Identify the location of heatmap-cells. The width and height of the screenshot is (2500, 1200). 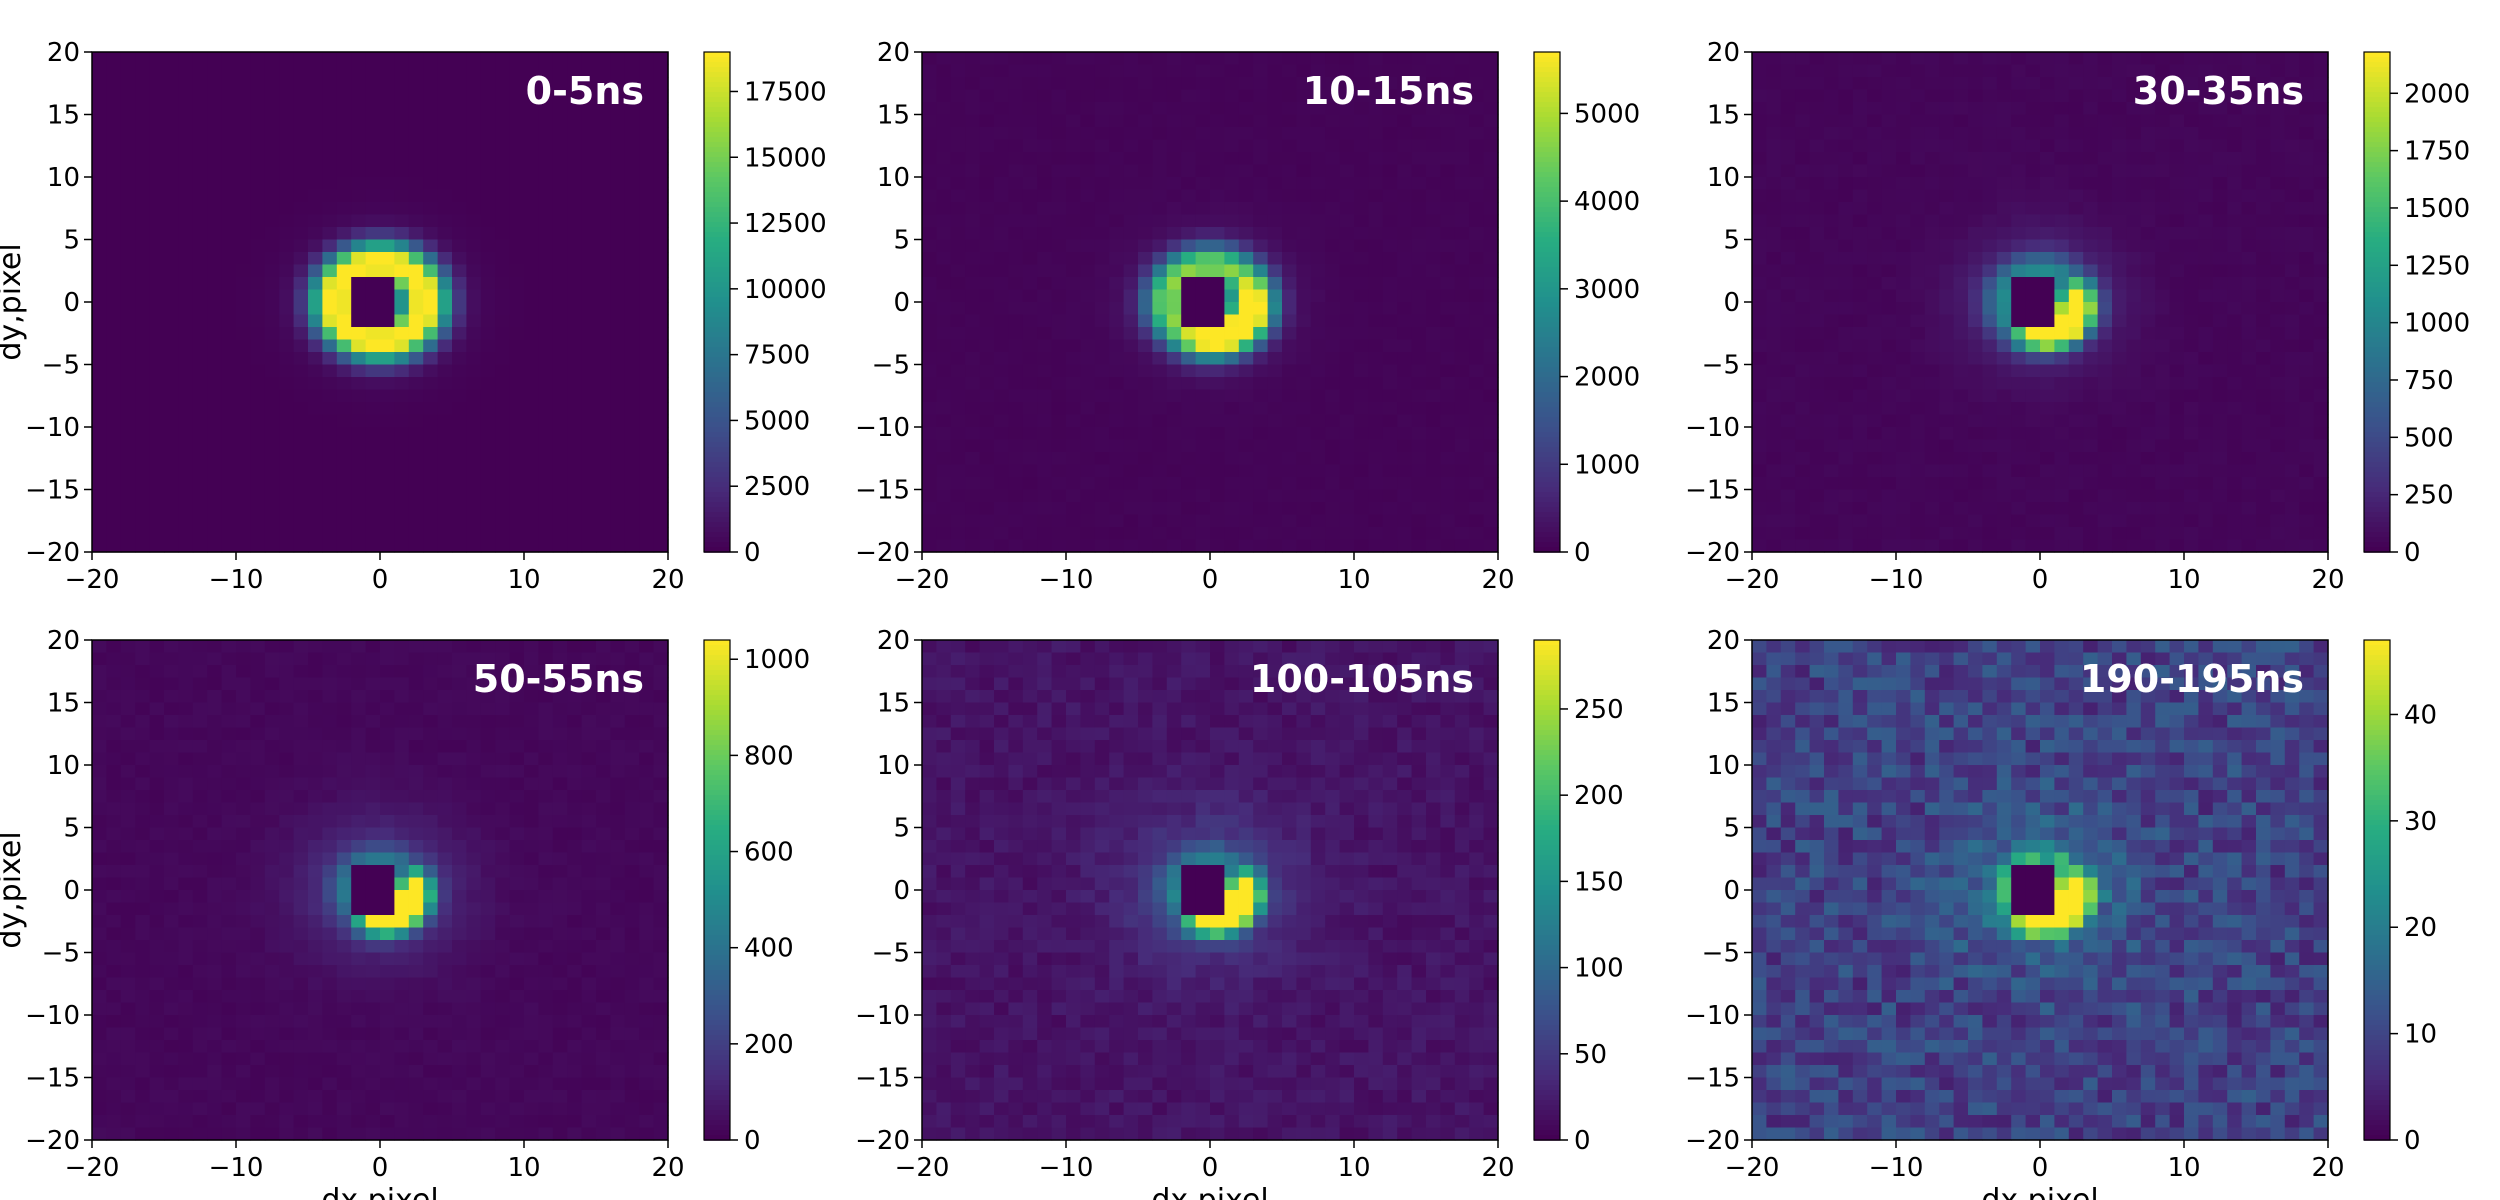
(380, 302).